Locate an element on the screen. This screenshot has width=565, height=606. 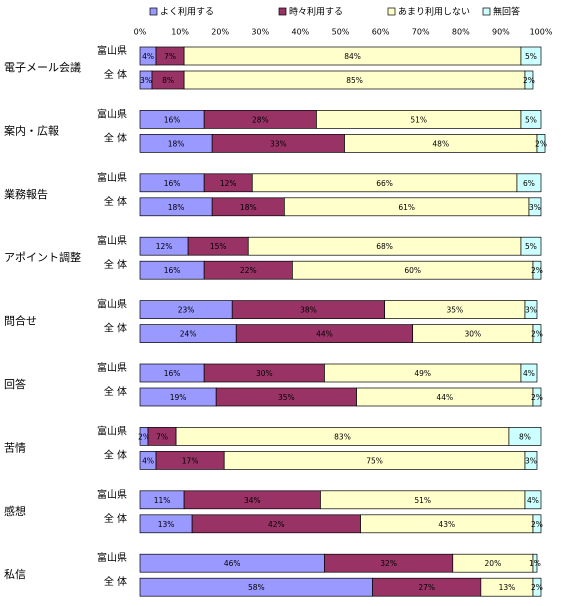
x-tick-label: 90% is located at coordinates (501, 32).